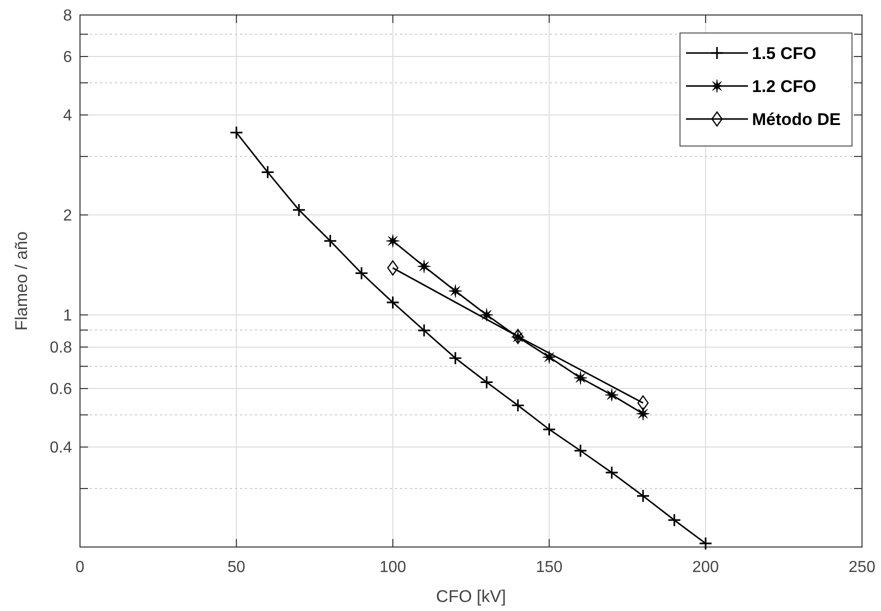 The width and height of the screenshot is (881, 611). I want to click on y-tick-label: 0.4, so click(61, 448).